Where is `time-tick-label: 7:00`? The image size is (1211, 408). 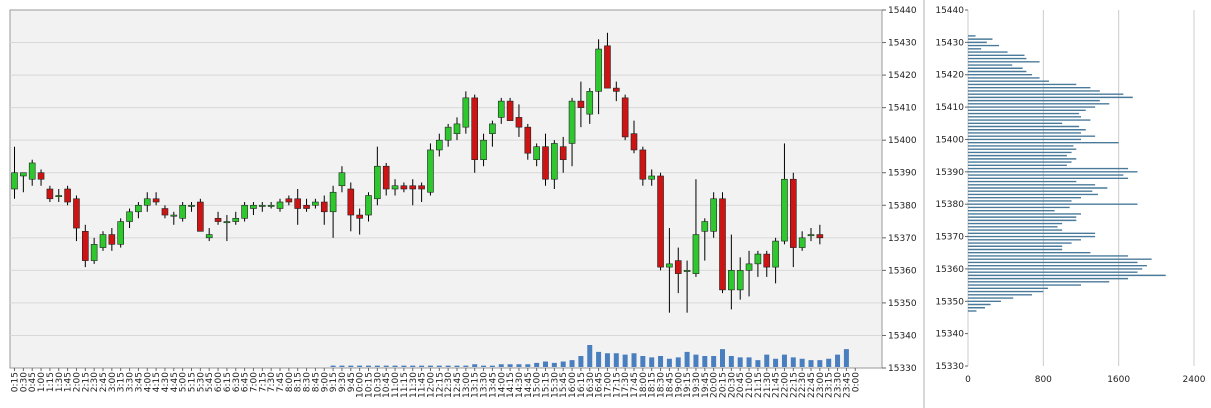 time-tick-label: 7:00 is located at coordinates (254, 382).